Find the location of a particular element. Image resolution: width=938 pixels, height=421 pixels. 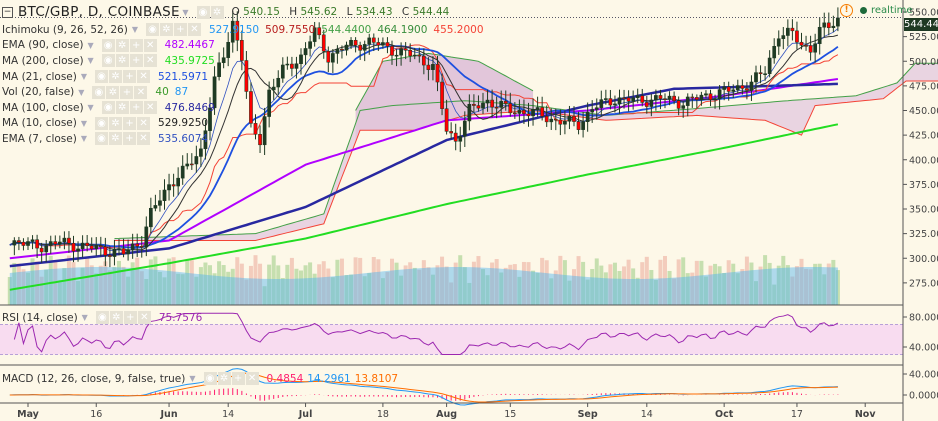

indicator-name: MA (10, close) is located at coordinates (39, 123).